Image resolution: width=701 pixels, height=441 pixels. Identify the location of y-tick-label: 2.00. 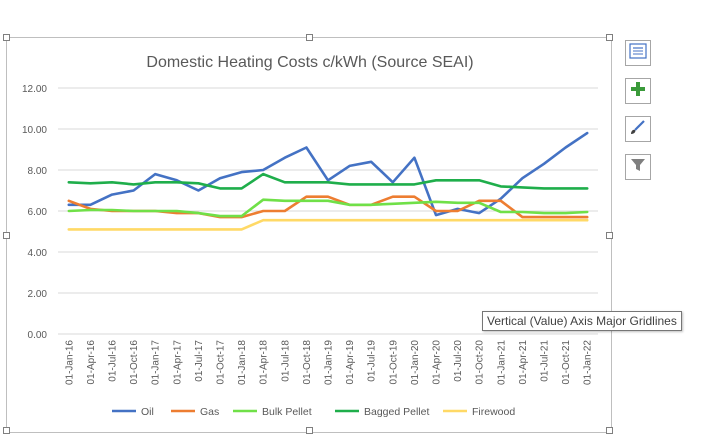
(38, 294).